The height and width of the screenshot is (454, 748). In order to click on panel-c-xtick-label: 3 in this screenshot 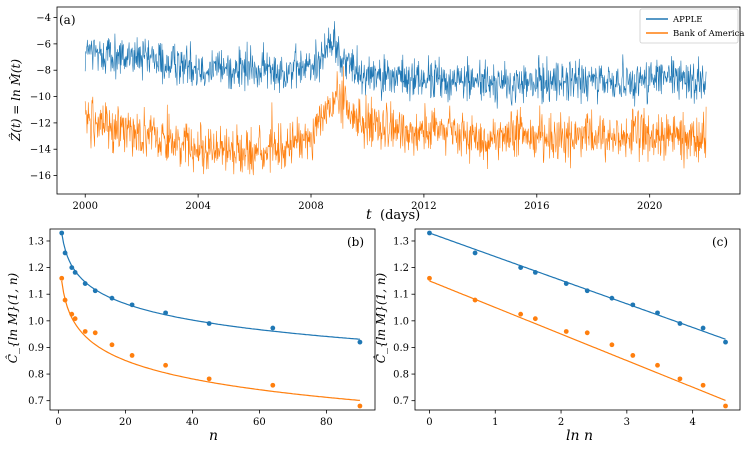, I will do `click(627, 422)`.